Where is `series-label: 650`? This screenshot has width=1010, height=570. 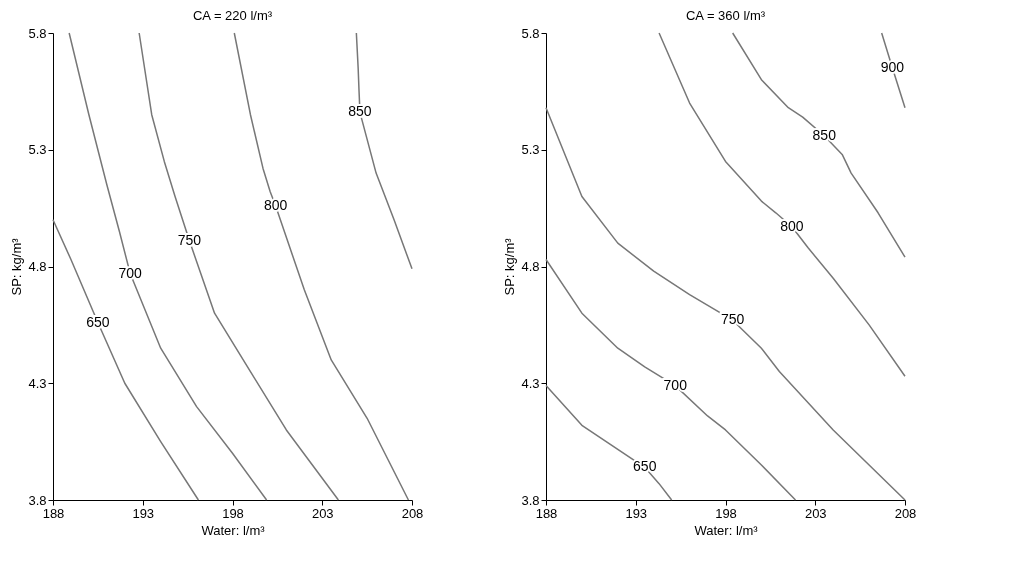 series-label: 650 is located at coordinates (98, 321).